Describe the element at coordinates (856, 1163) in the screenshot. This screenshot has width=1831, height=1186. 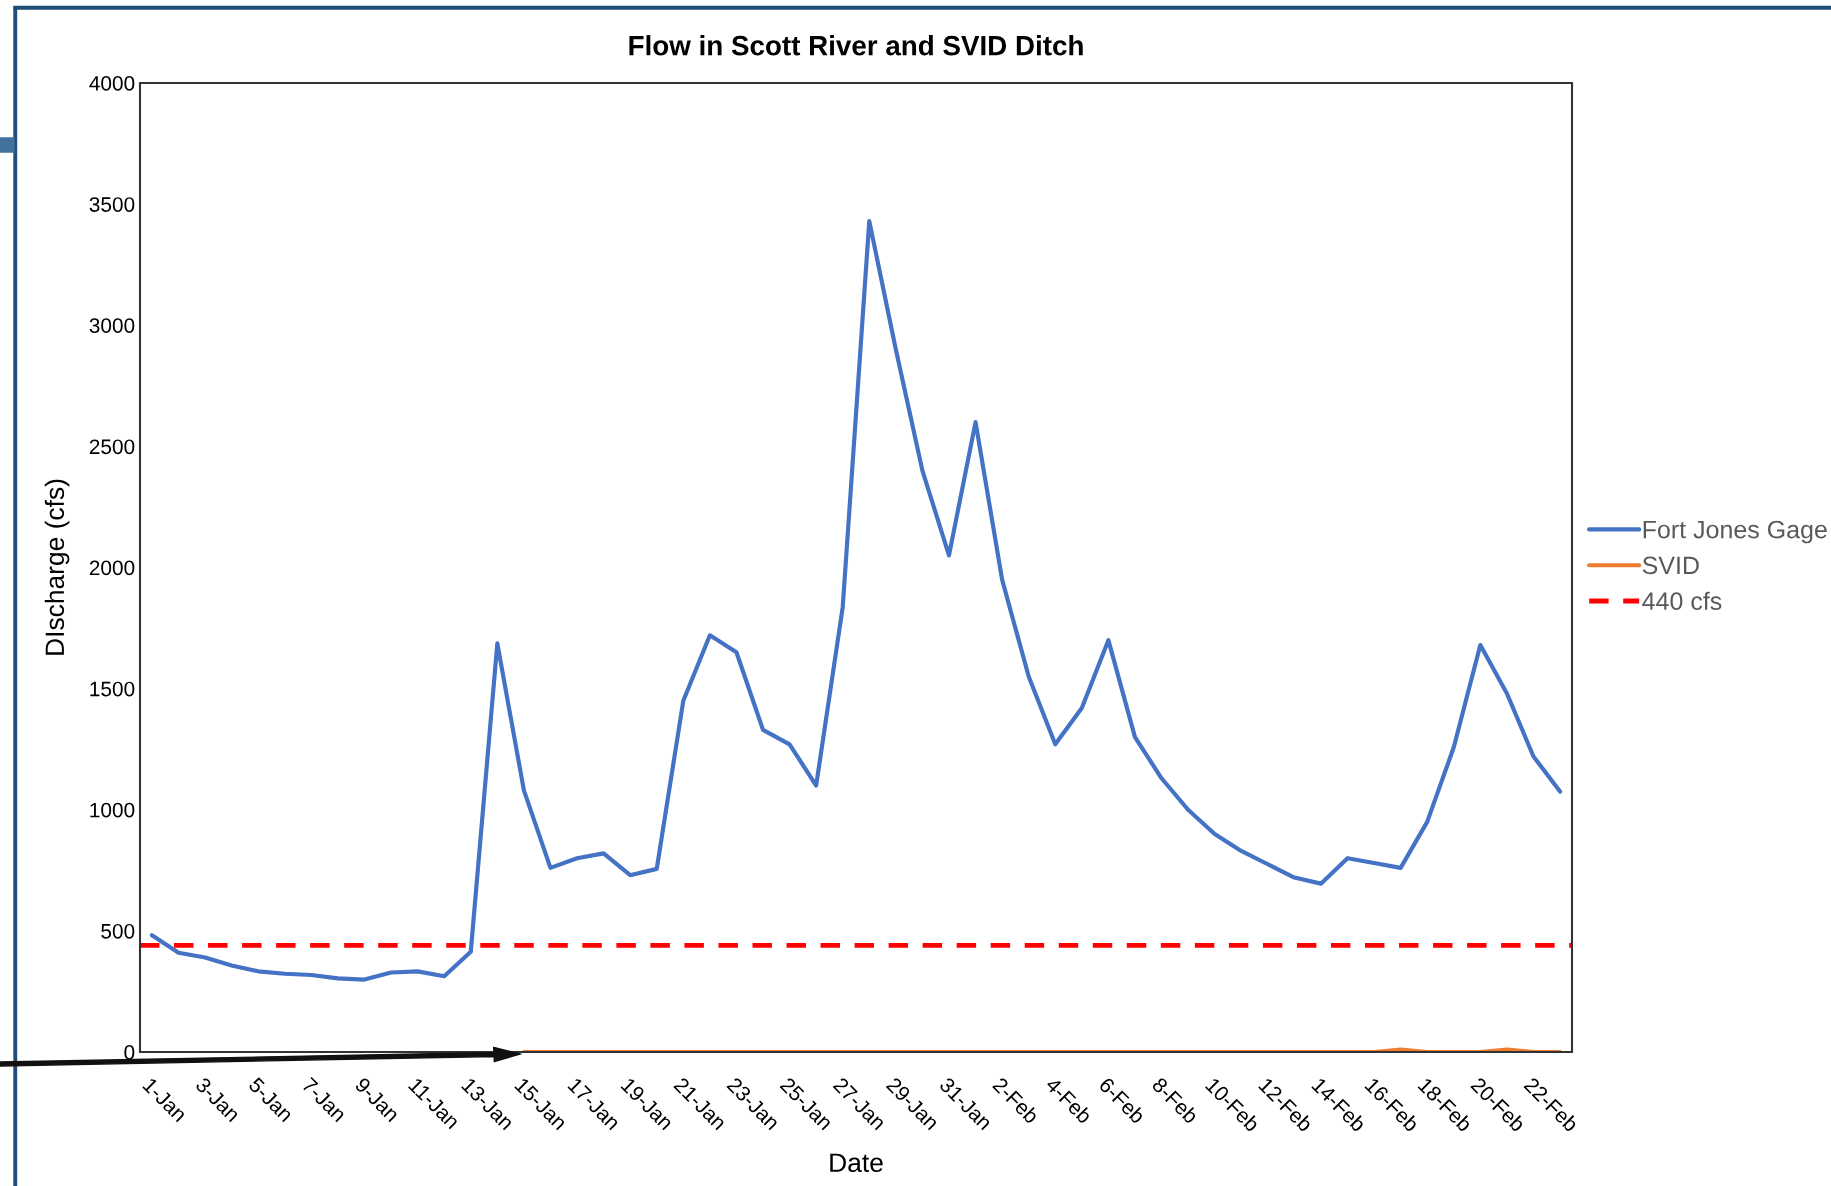
I see `x-axis-title: Date` at that location.